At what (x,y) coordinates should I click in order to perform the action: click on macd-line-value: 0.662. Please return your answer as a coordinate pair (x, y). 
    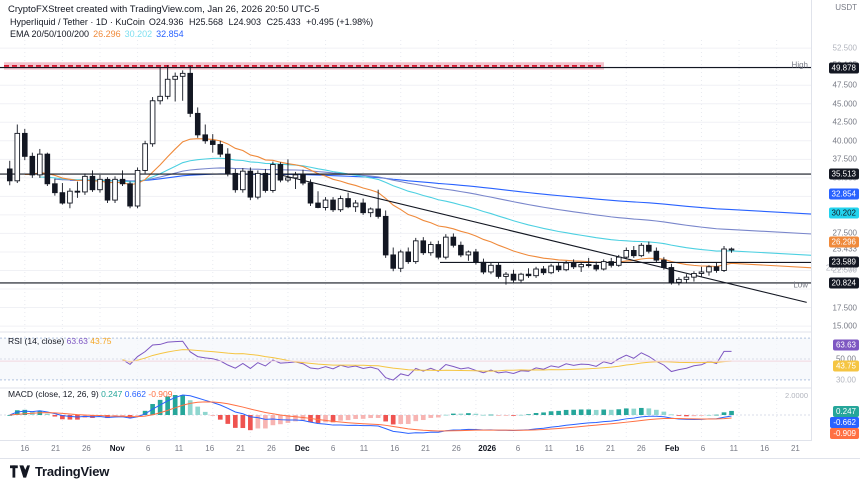
    Looking at the image, I should click on (135, 394).